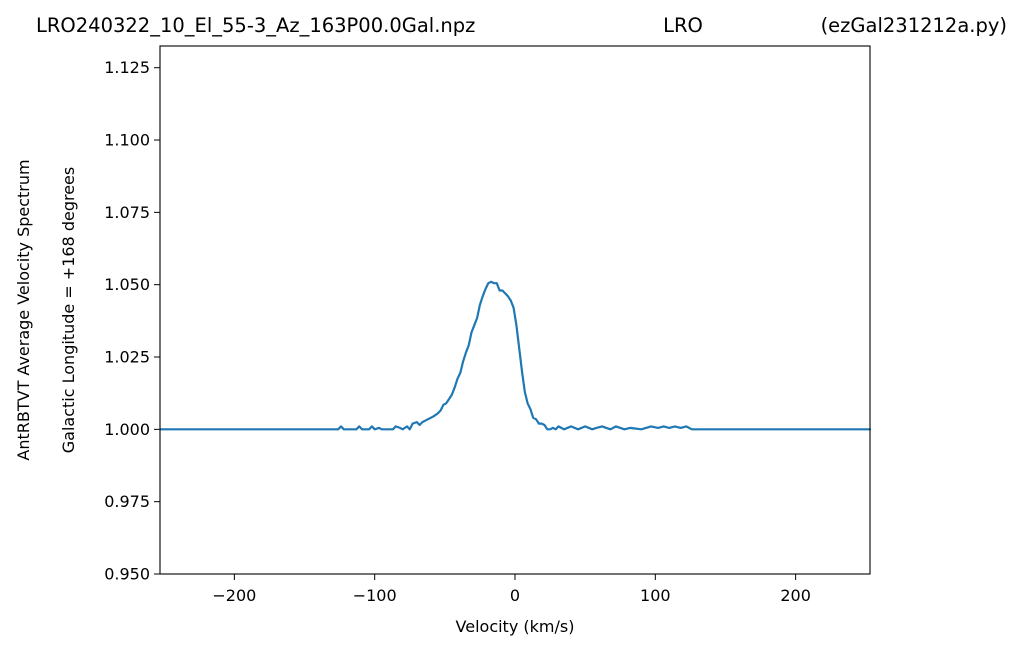 The image size is (1024, 650). I want to click on y-tick-label: 0.950, so click(127, 574).